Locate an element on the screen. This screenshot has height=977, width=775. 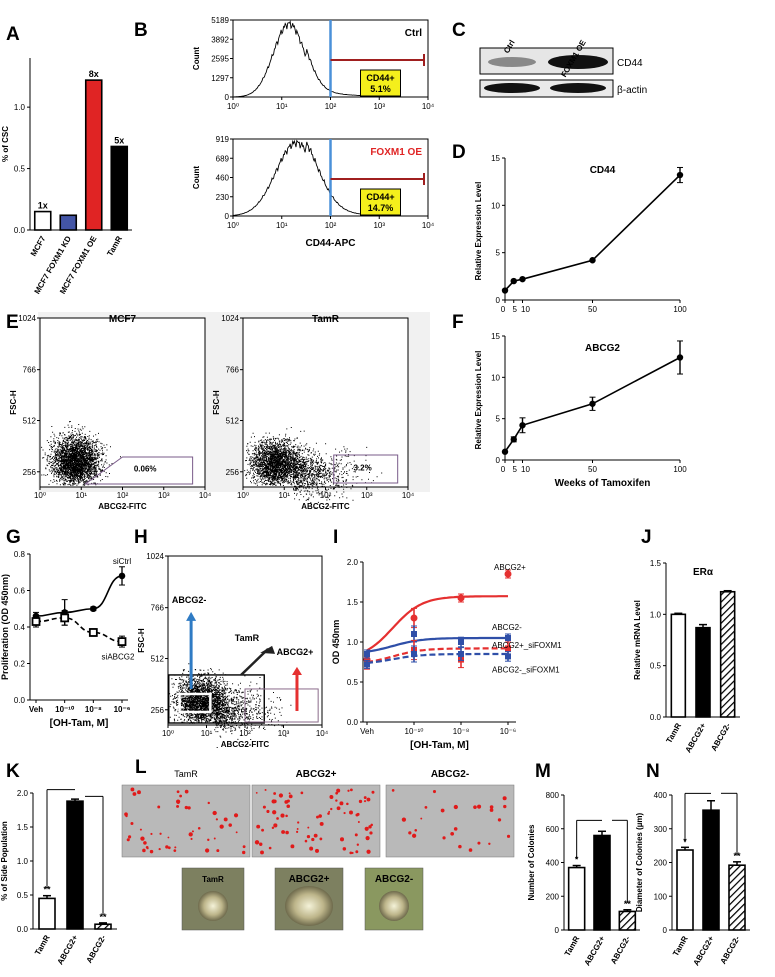
panel-letter-m: M is located at coordinates (543, 771).